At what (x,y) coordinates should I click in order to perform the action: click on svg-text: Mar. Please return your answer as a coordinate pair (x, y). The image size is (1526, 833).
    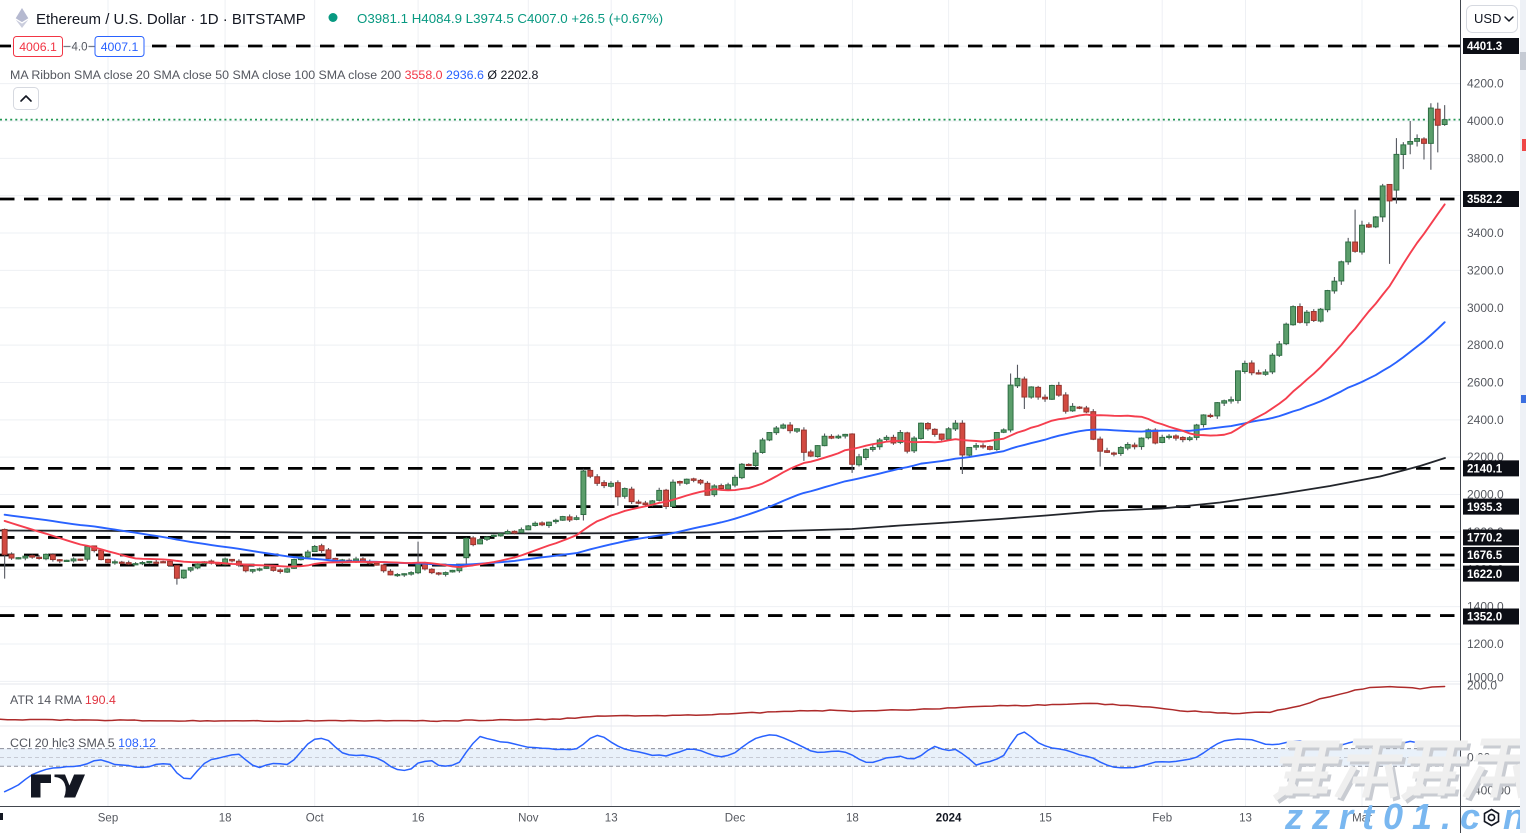
    Looking at the image, I should click on (1362, 819).